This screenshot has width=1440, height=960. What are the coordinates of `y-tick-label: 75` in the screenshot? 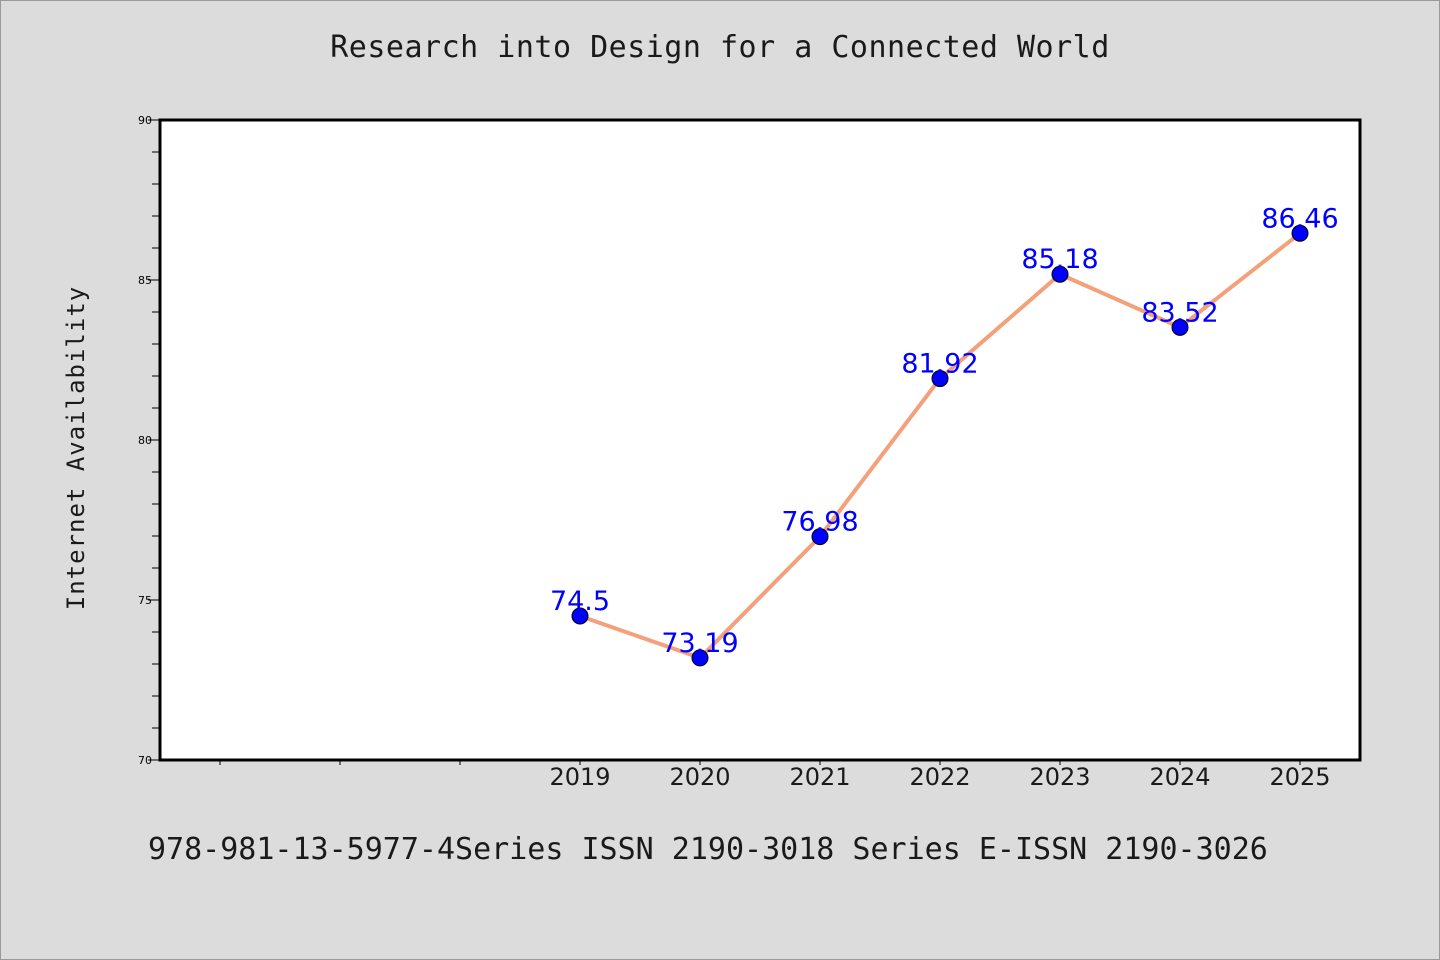 It's located at (145, 600).